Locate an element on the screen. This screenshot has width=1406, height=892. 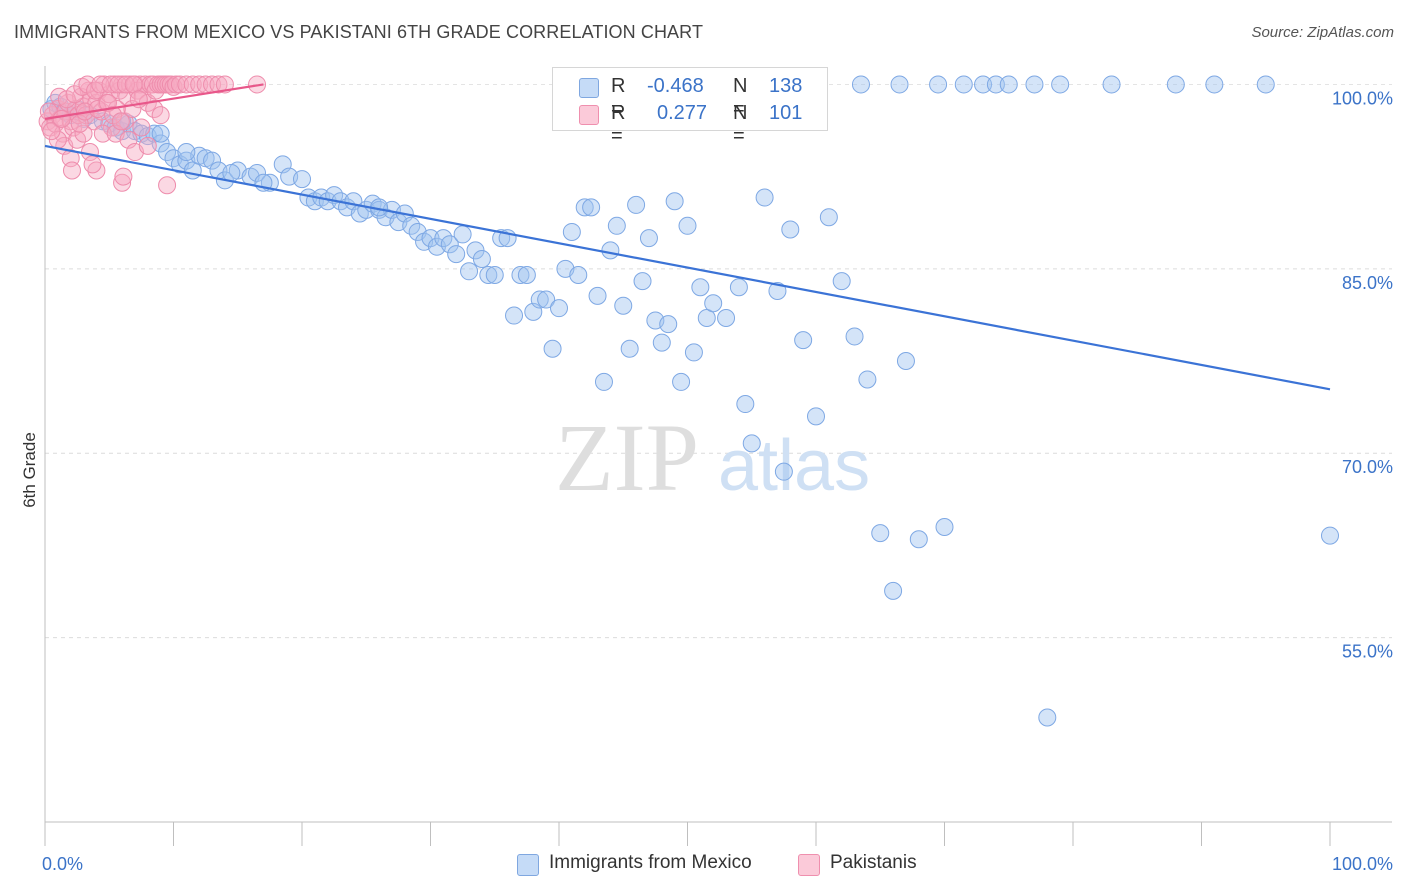
pakistani-trendline is located at coordinates (154, 101).